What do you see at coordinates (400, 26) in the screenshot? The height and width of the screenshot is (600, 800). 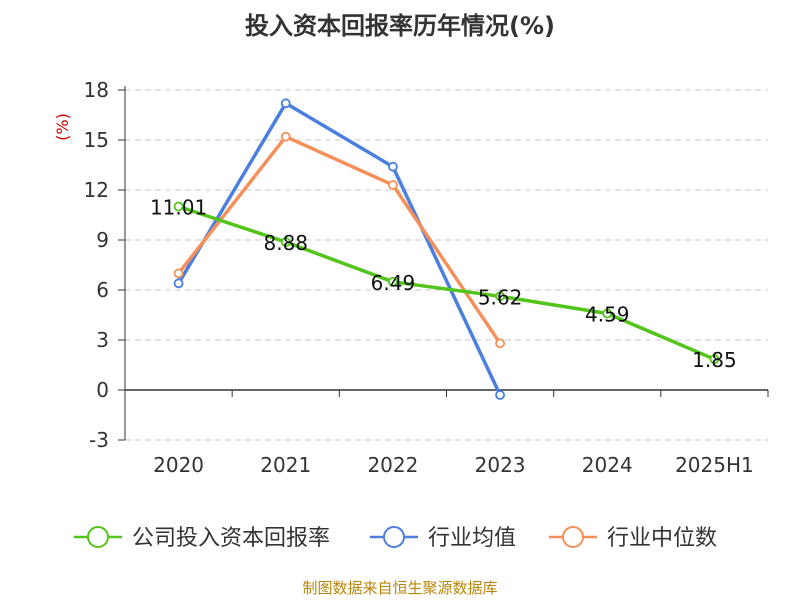 I see `chart-title: 投入资本回报率历年情况(%)` at bounding box center [400, 26].